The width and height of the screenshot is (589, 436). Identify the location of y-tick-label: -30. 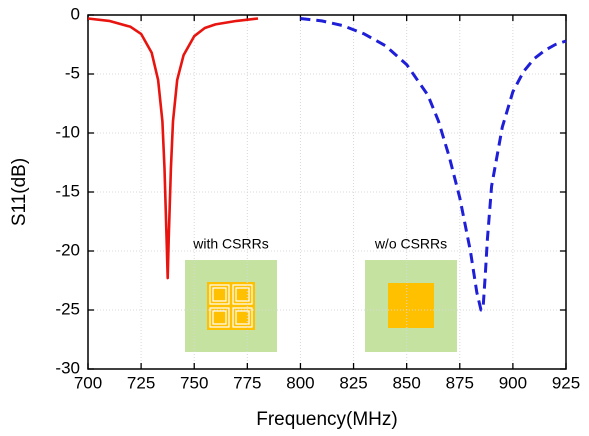
(67, 367).